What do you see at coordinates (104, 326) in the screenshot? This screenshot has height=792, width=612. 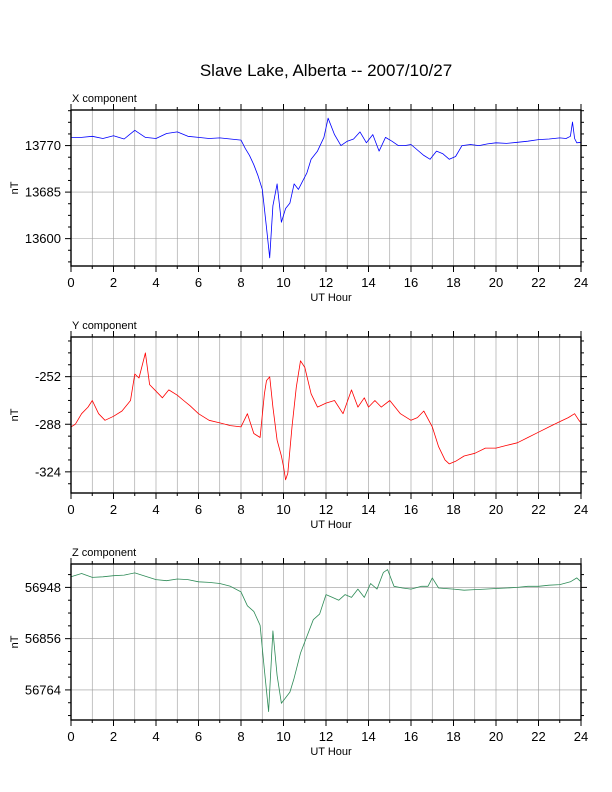 I see `panel-title: Y component` at bounding box center [104, 326].